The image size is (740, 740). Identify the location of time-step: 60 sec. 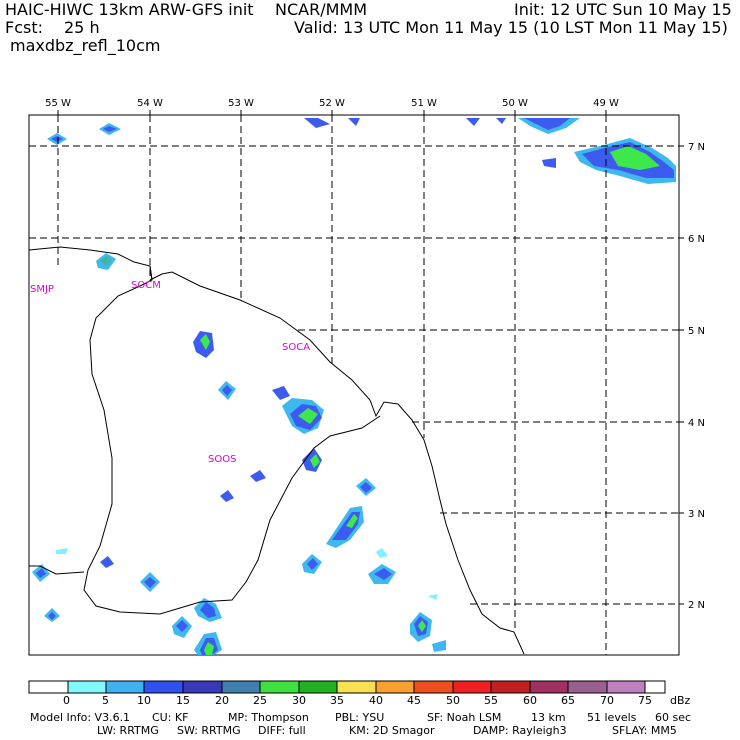
(673, 717).